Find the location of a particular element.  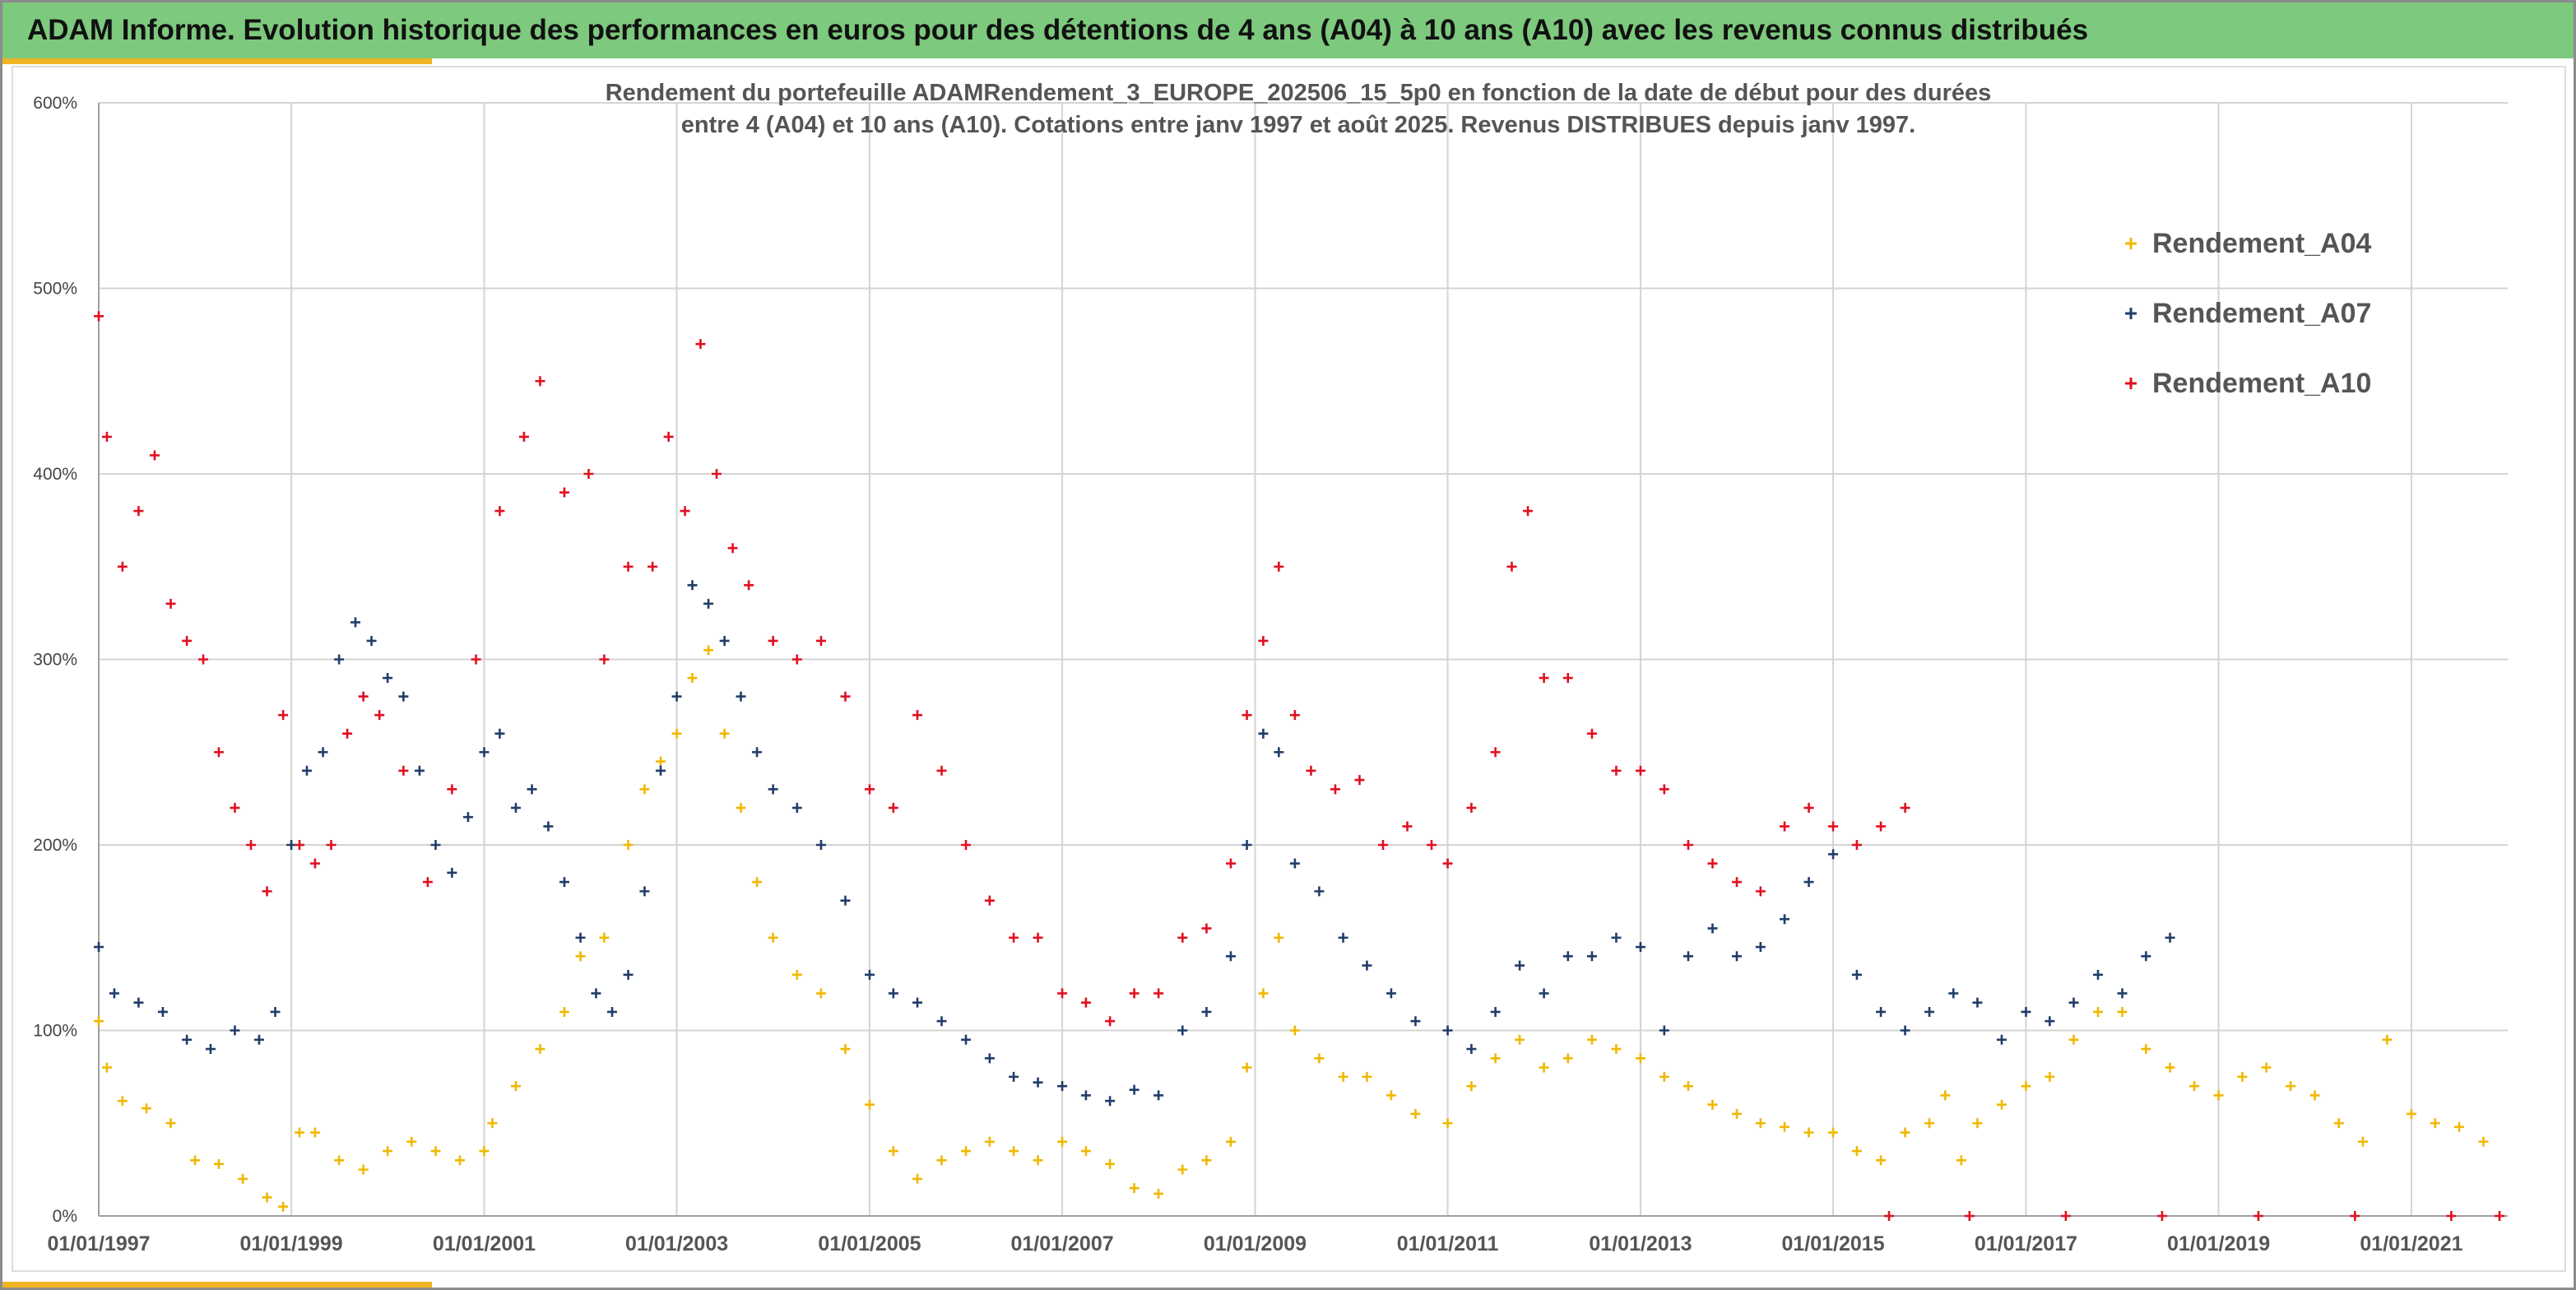

y-tick-label: 300% is located at coordinates (55, 660).